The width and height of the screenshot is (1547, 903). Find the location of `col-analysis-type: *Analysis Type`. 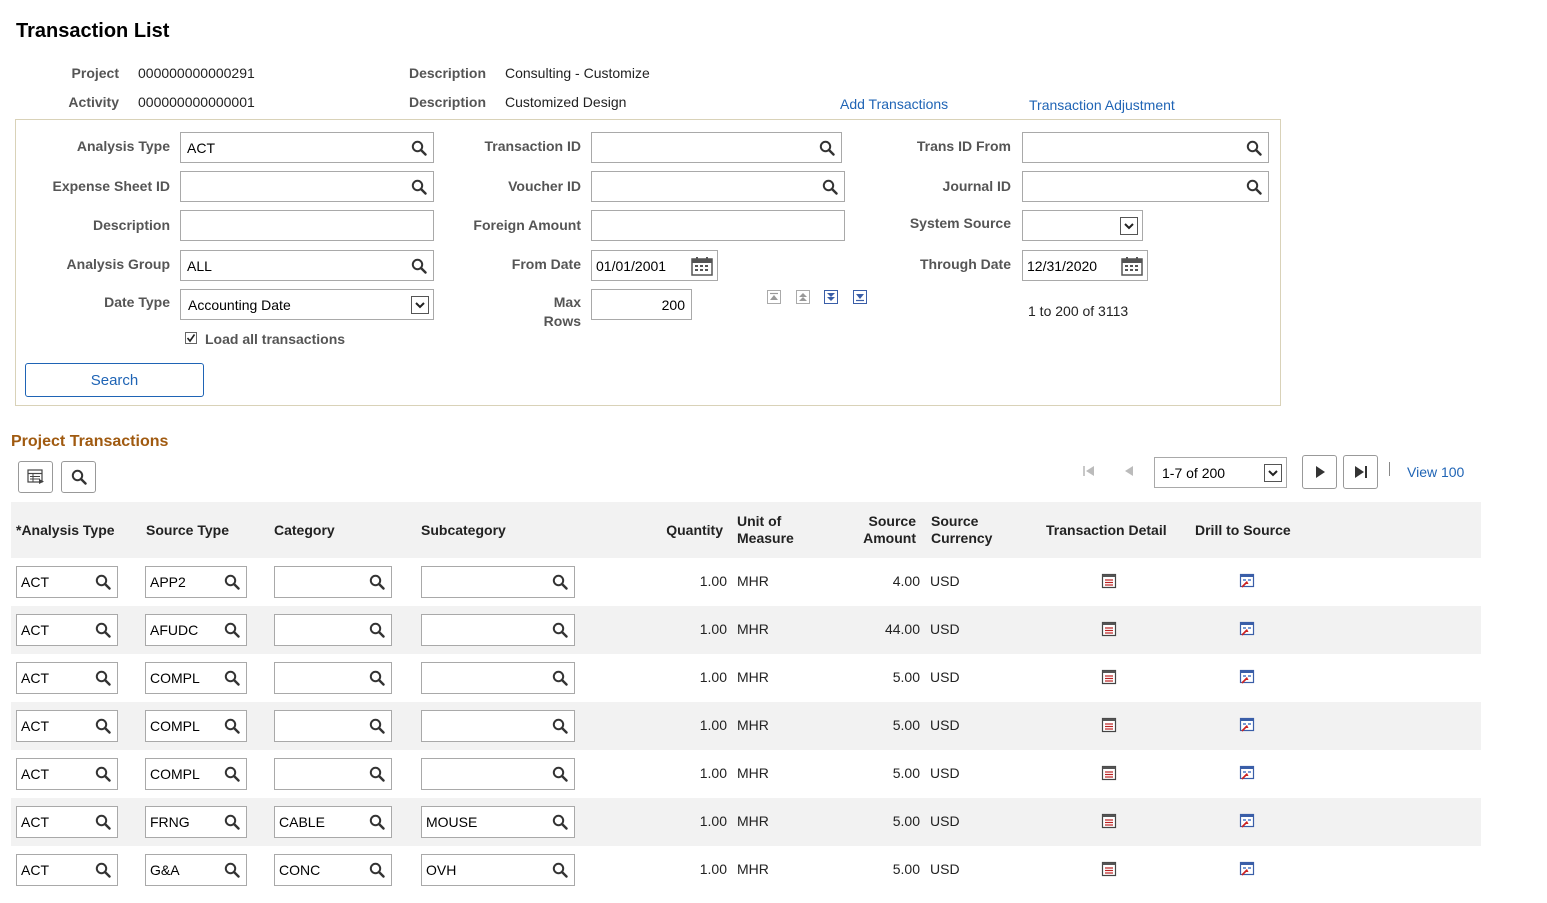

col-analysis-type: *Analysis Type is located at coordinates (65, 530).